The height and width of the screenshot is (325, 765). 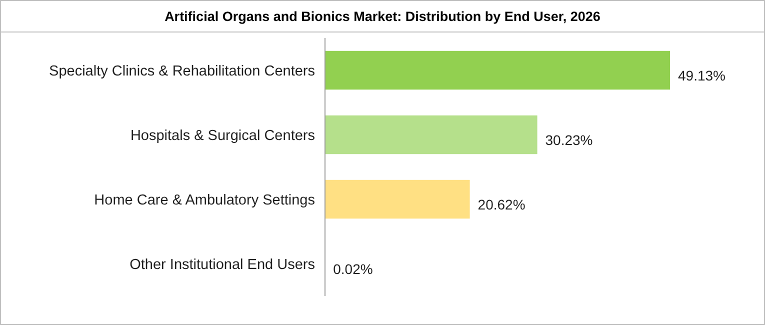 What do you see at coordinates (222, 136) in the screenshot?
I see `y-tick-label: Hospitals & Surgical Centers` at bounding box center [222, 136].